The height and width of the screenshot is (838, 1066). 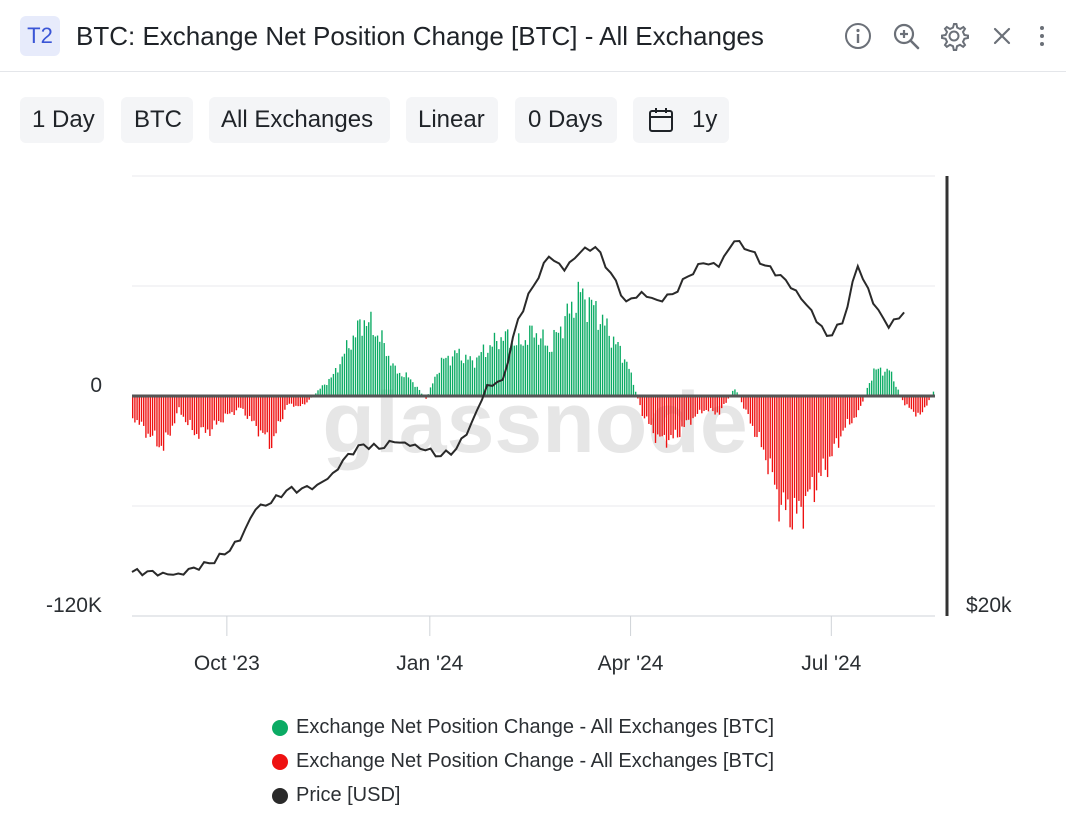 I want to click on info-icon, so click(x=858, y=36).